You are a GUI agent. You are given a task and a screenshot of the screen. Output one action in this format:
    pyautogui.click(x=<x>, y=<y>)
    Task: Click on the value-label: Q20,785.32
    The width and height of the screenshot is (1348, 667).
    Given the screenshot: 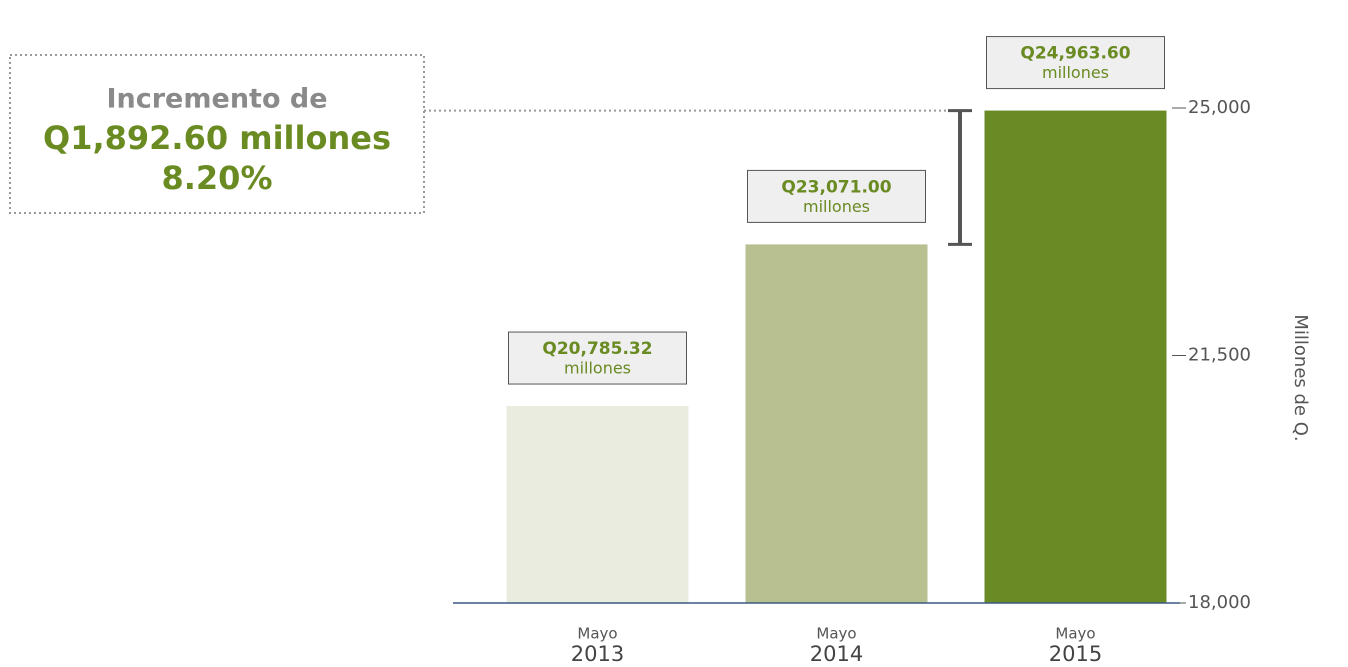 What is the action you would take?
    pyautogui.click(x=597, y=349)
    